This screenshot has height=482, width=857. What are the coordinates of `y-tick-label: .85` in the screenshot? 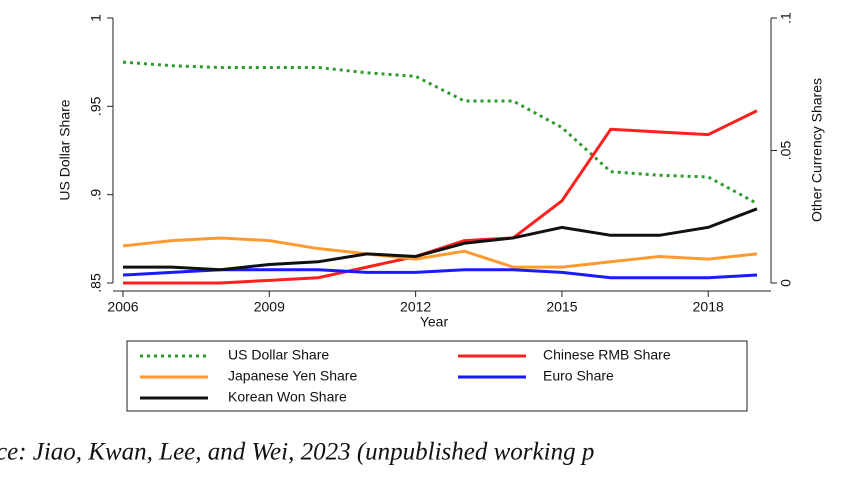 It's located at (96, 283).